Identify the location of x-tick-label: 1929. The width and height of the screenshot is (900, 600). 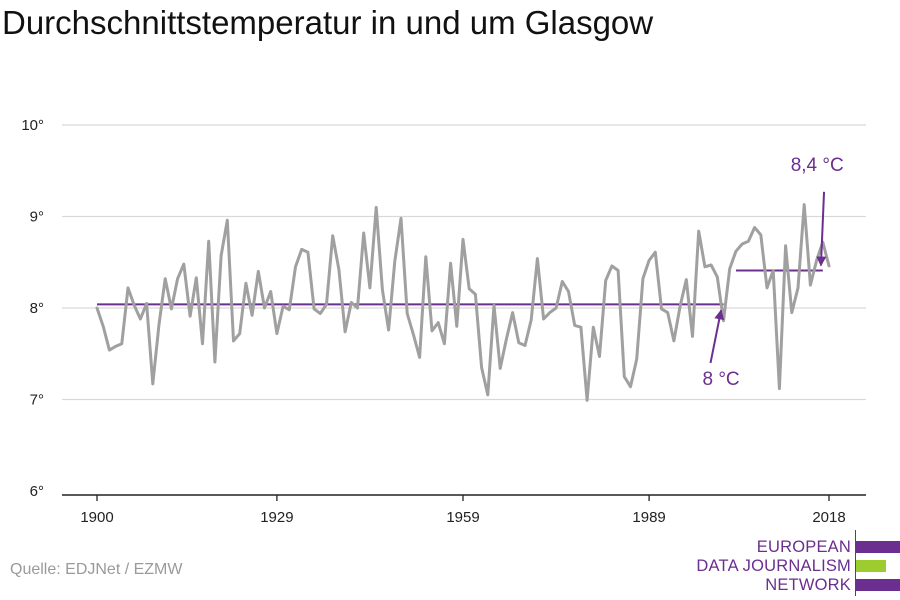
(276, 517).